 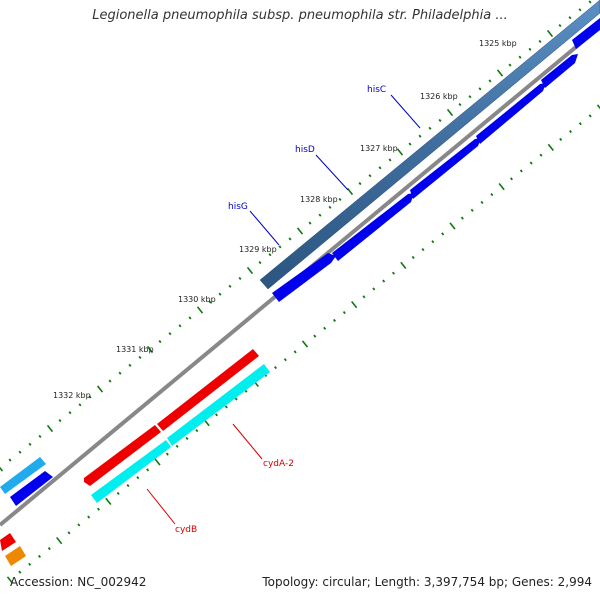 What do you see at coordinates (332, 172) in the screenshot?
I see `hisD-leader-line` at bounding box center [332, 172].